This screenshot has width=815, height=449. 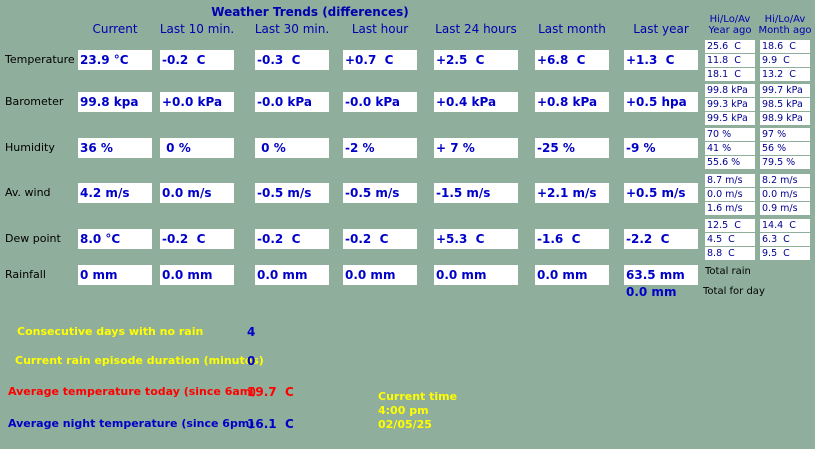 I want to click on hi-lo-av-field: 41 %, so click(x=730, y=148).